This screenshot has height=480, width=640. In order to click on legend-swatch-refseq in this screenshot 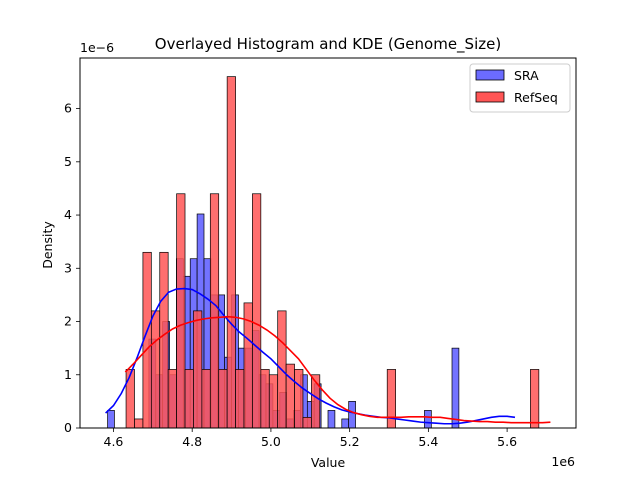, I will do `click(490, 97)`.